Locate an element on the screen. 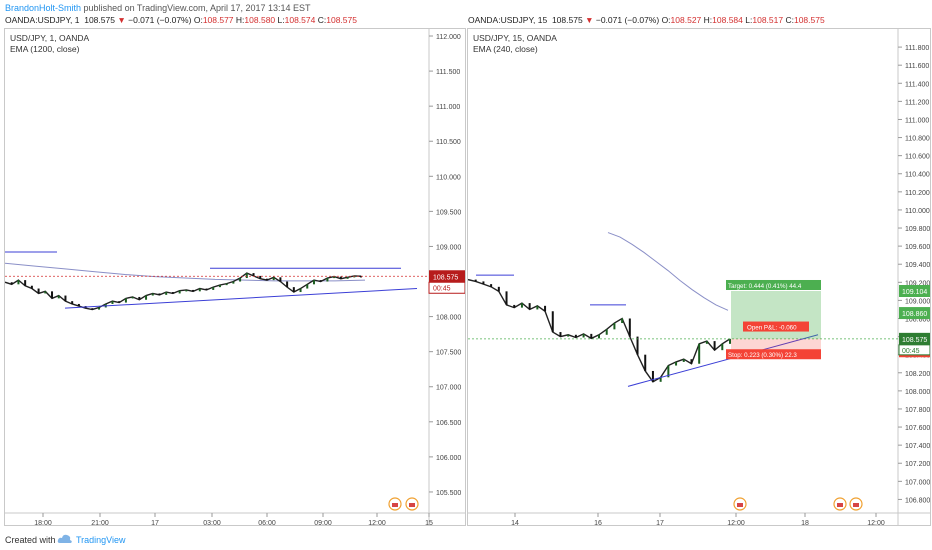  stop-label: Stop: 0.223 (0.30%) 22.3 is located at coordinates (762, 355).